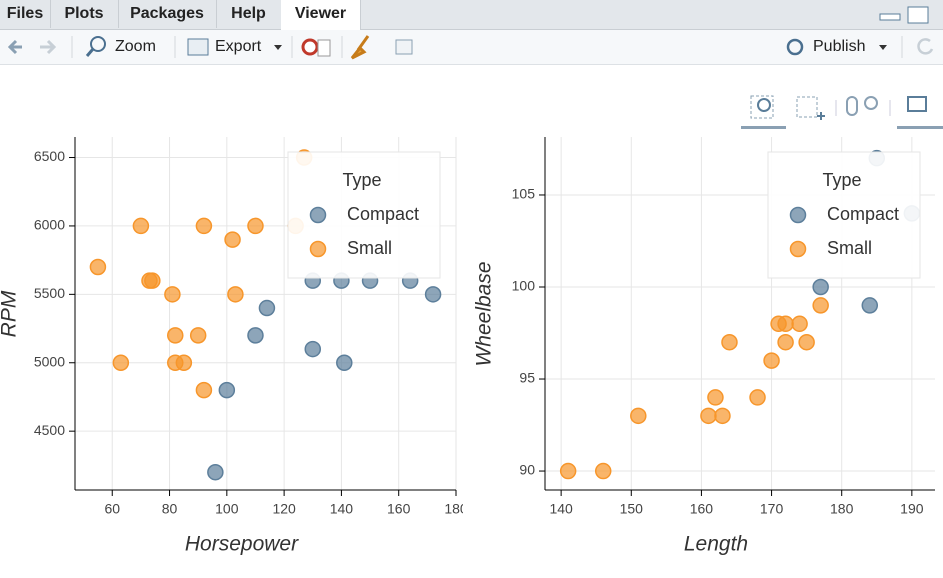 Image resolution: width=943 pixels, height=578 pixels. What do you see at coordinates (527, 378) in the screenshot?
I see `y-tick-label: 95` at bounding box center [527, 378].